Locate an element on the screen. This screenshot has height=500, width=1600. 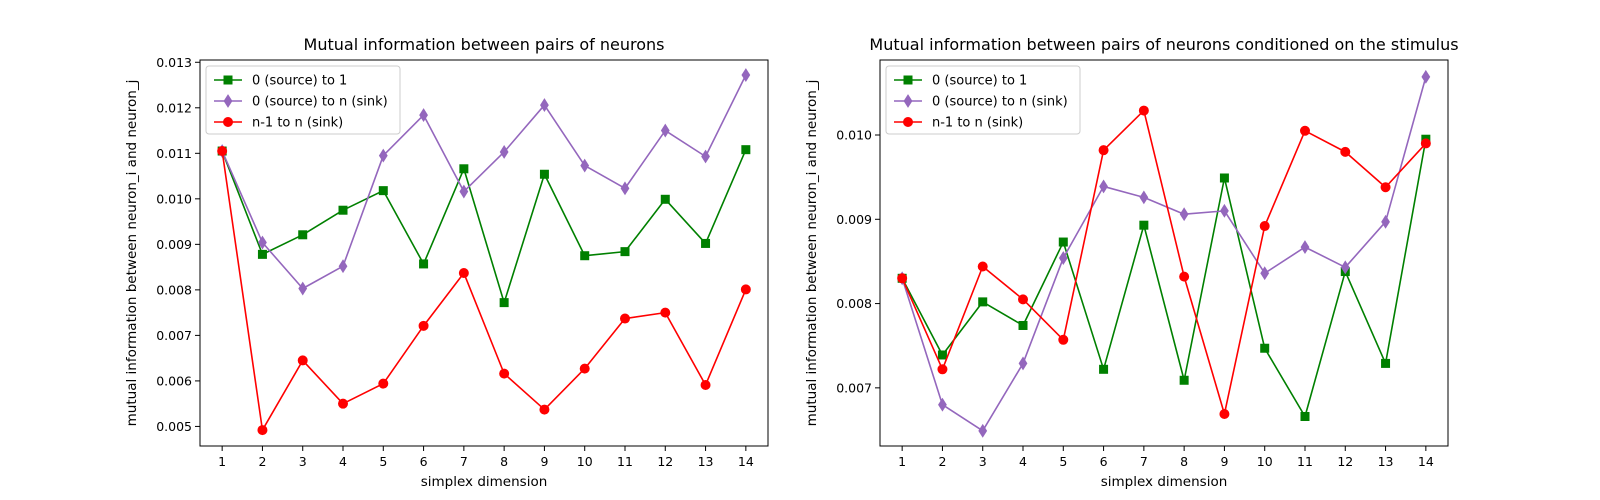
x-tick-label: 3 is located at coordinates (303, 461).